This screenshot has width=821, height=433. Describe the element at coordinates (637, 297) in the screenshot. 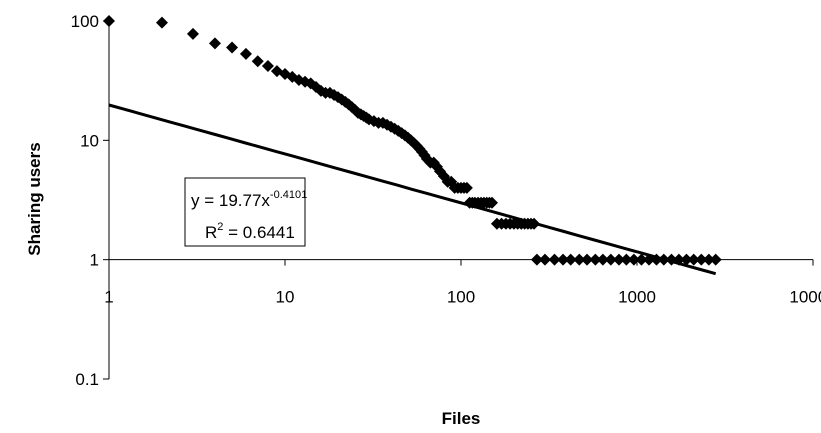

I see `x-tick-label: 1000` at that location.